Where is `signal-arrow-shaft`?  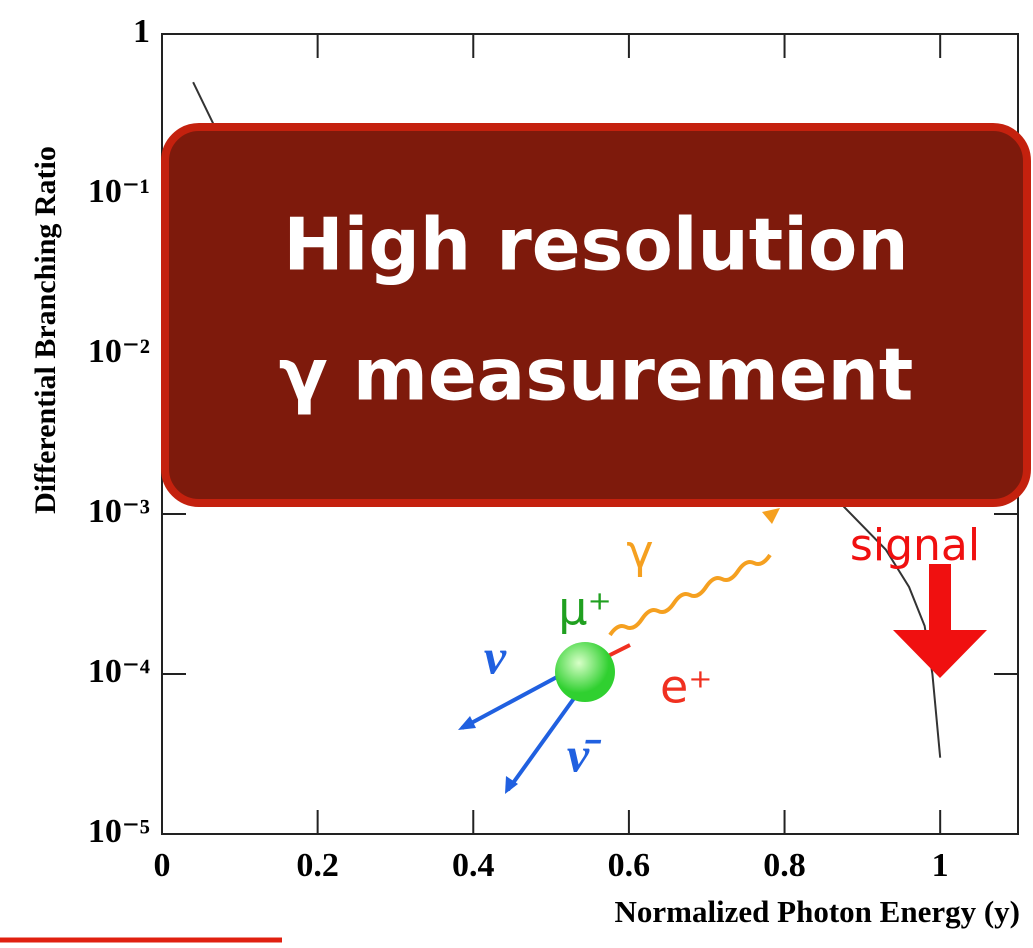
signal-arrow-shaft is located at coordinates (940, 598).